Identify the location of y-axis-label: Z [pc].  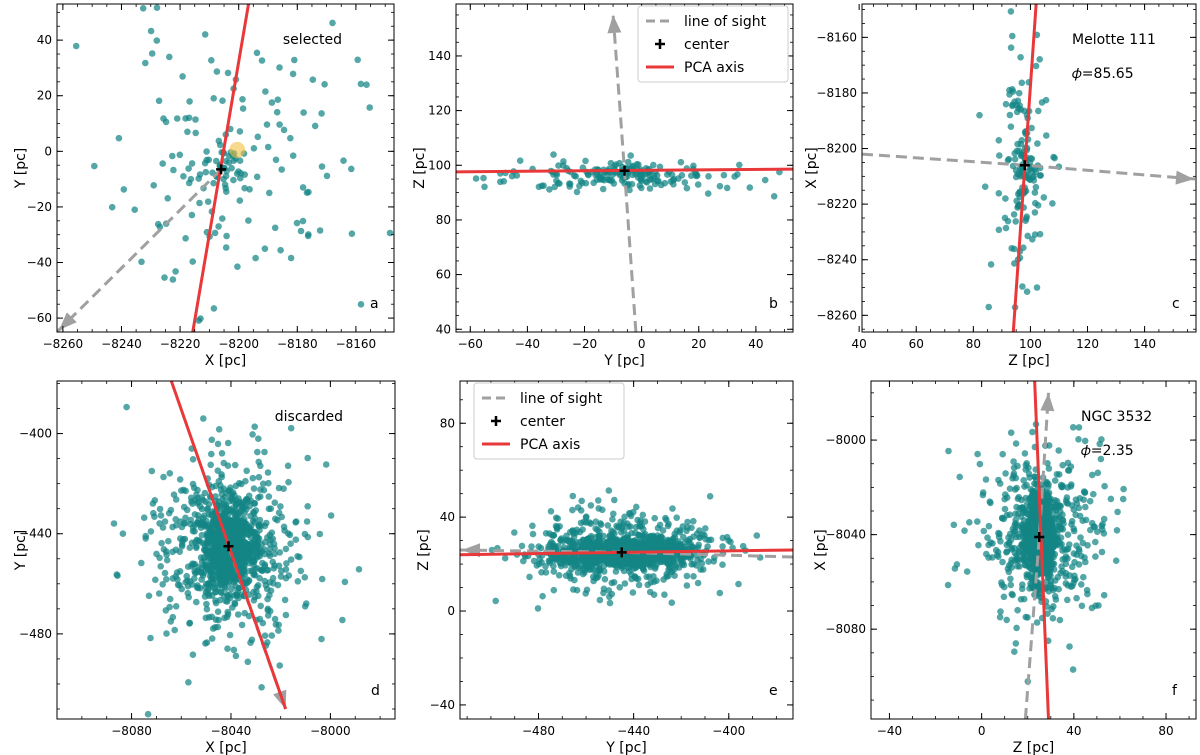
(420, 168).